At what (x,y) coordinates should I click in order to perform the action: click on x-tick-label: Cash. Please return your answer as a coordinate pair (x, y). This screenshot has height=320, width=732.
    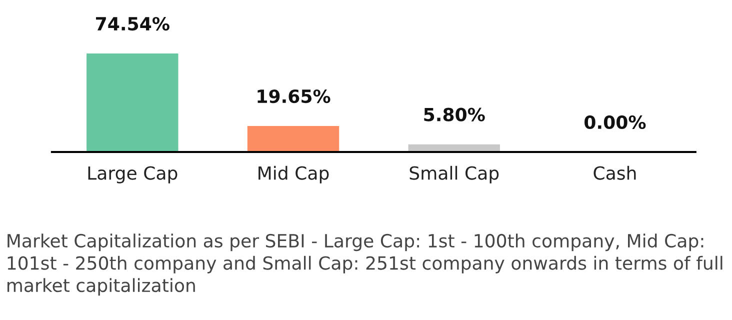
    Looking at the image, I should click on (615, 173).